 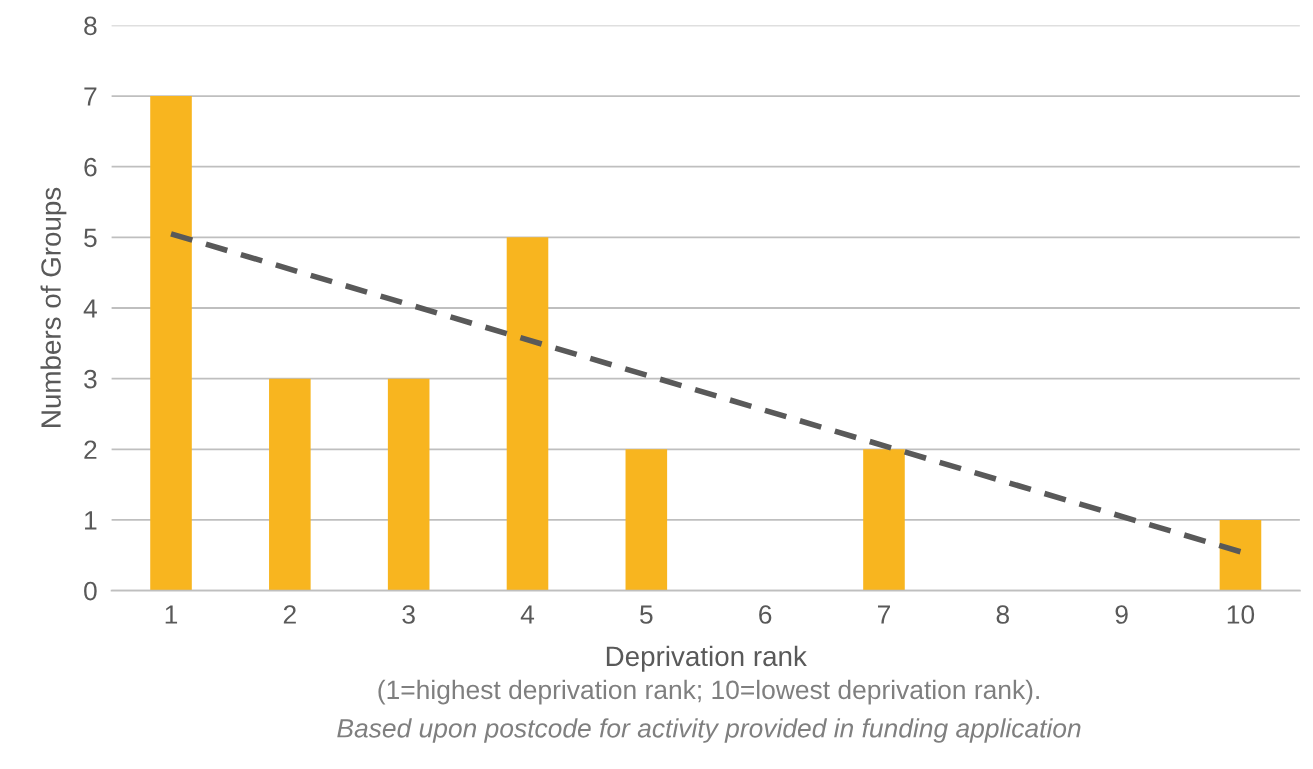 What do you see at coordinates (646, 614) in the screenshot?
I see `x-tick-label: 5` at bounding box center [646, 614].